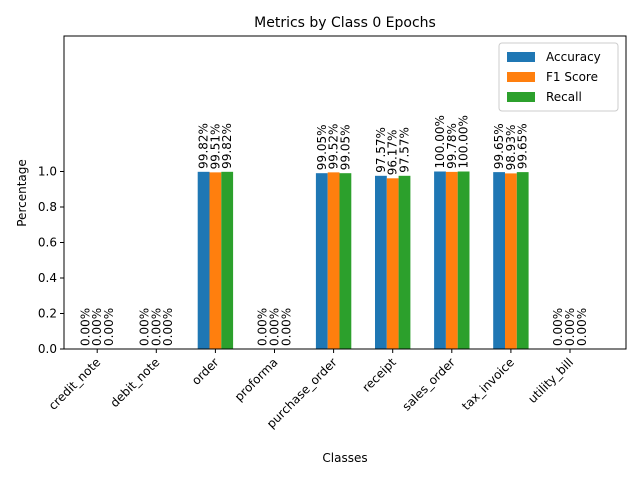 The height and width of the screenshot is (480, 640). I want to click on legend: Accuracy F1 Score Recall, so click(558, 77).